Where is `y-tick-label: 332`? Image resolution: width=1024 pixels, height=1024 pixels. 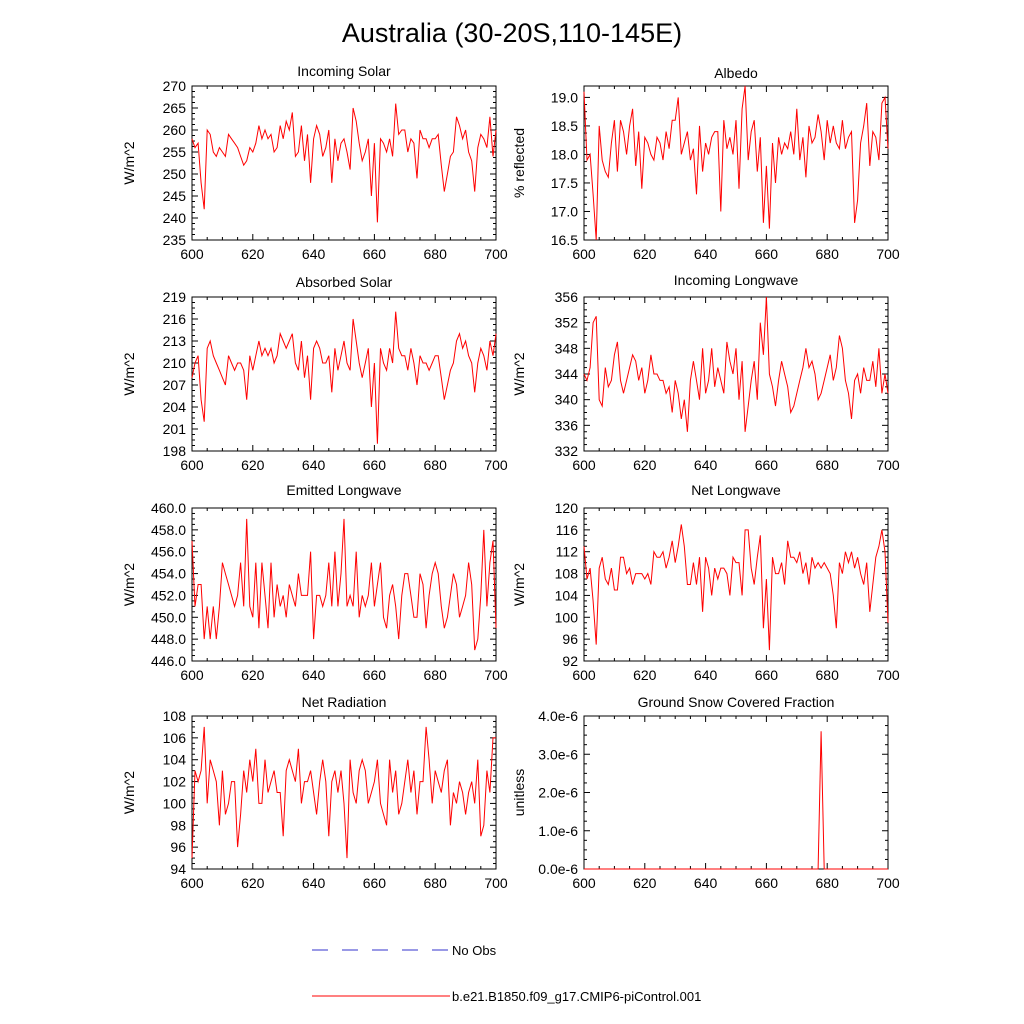
y-tick-label: 332 is located at coordinates (567, 451).